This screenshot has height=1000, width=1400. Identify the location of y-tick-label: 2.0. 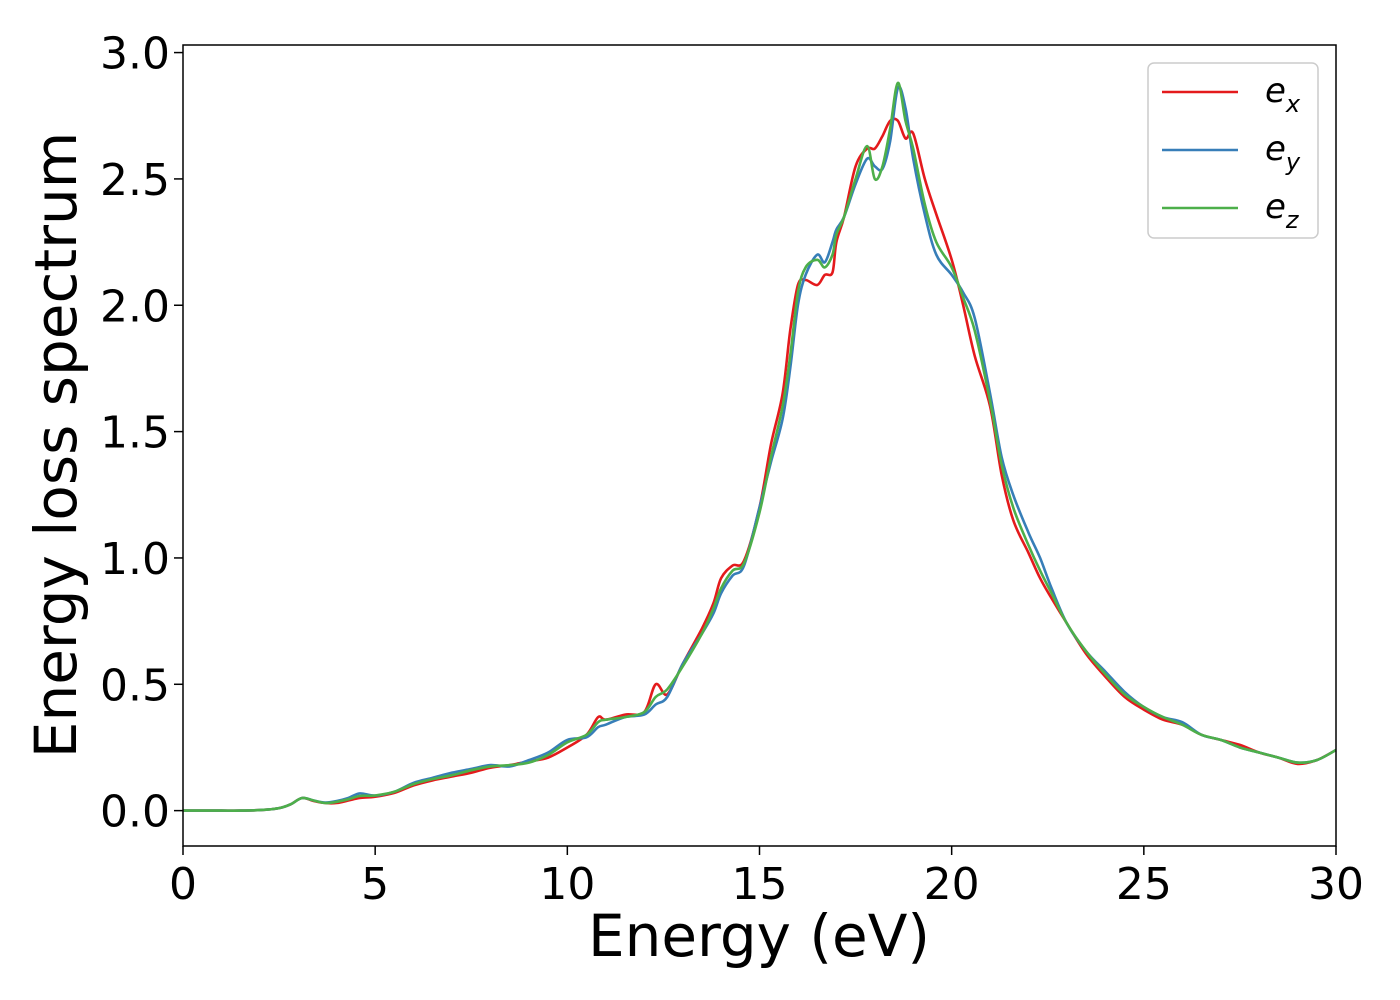
(135, 306).